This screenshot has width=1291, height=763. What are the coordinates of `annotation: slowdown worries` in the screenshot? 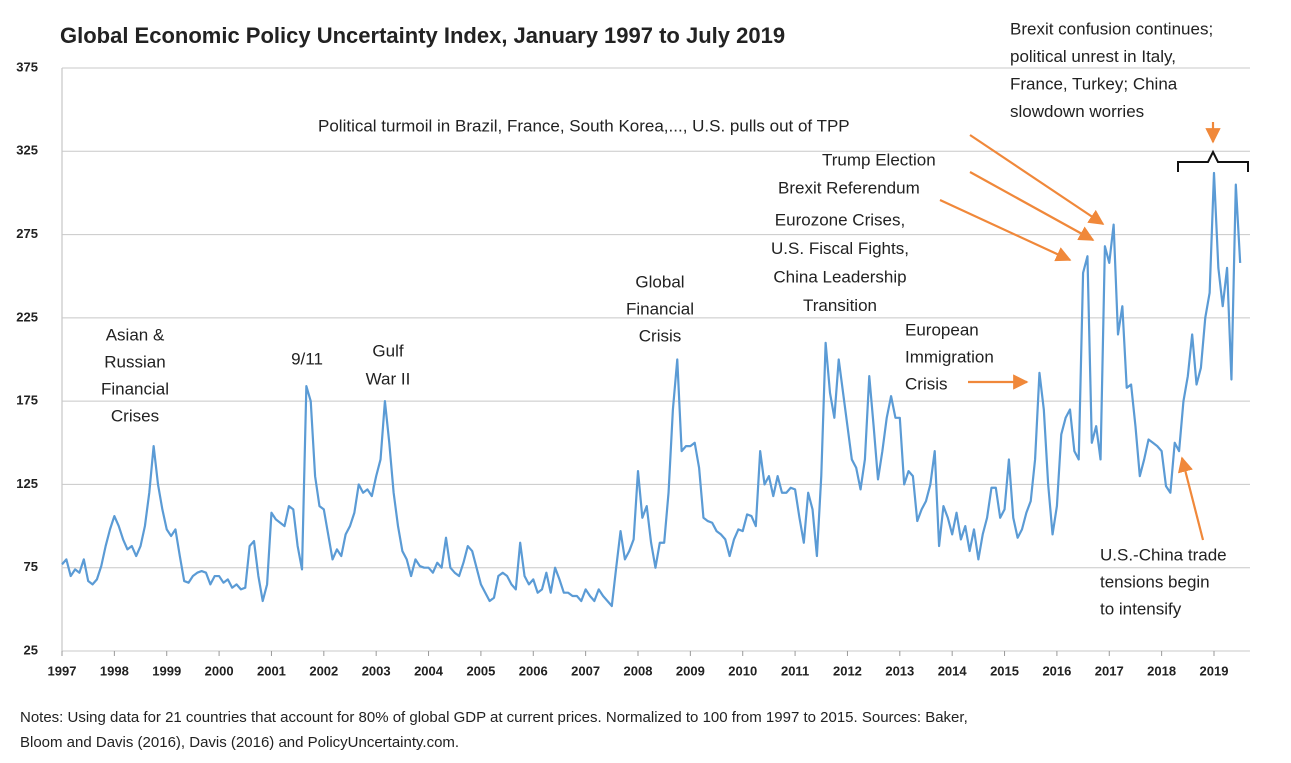 It's located at (1077, 111).